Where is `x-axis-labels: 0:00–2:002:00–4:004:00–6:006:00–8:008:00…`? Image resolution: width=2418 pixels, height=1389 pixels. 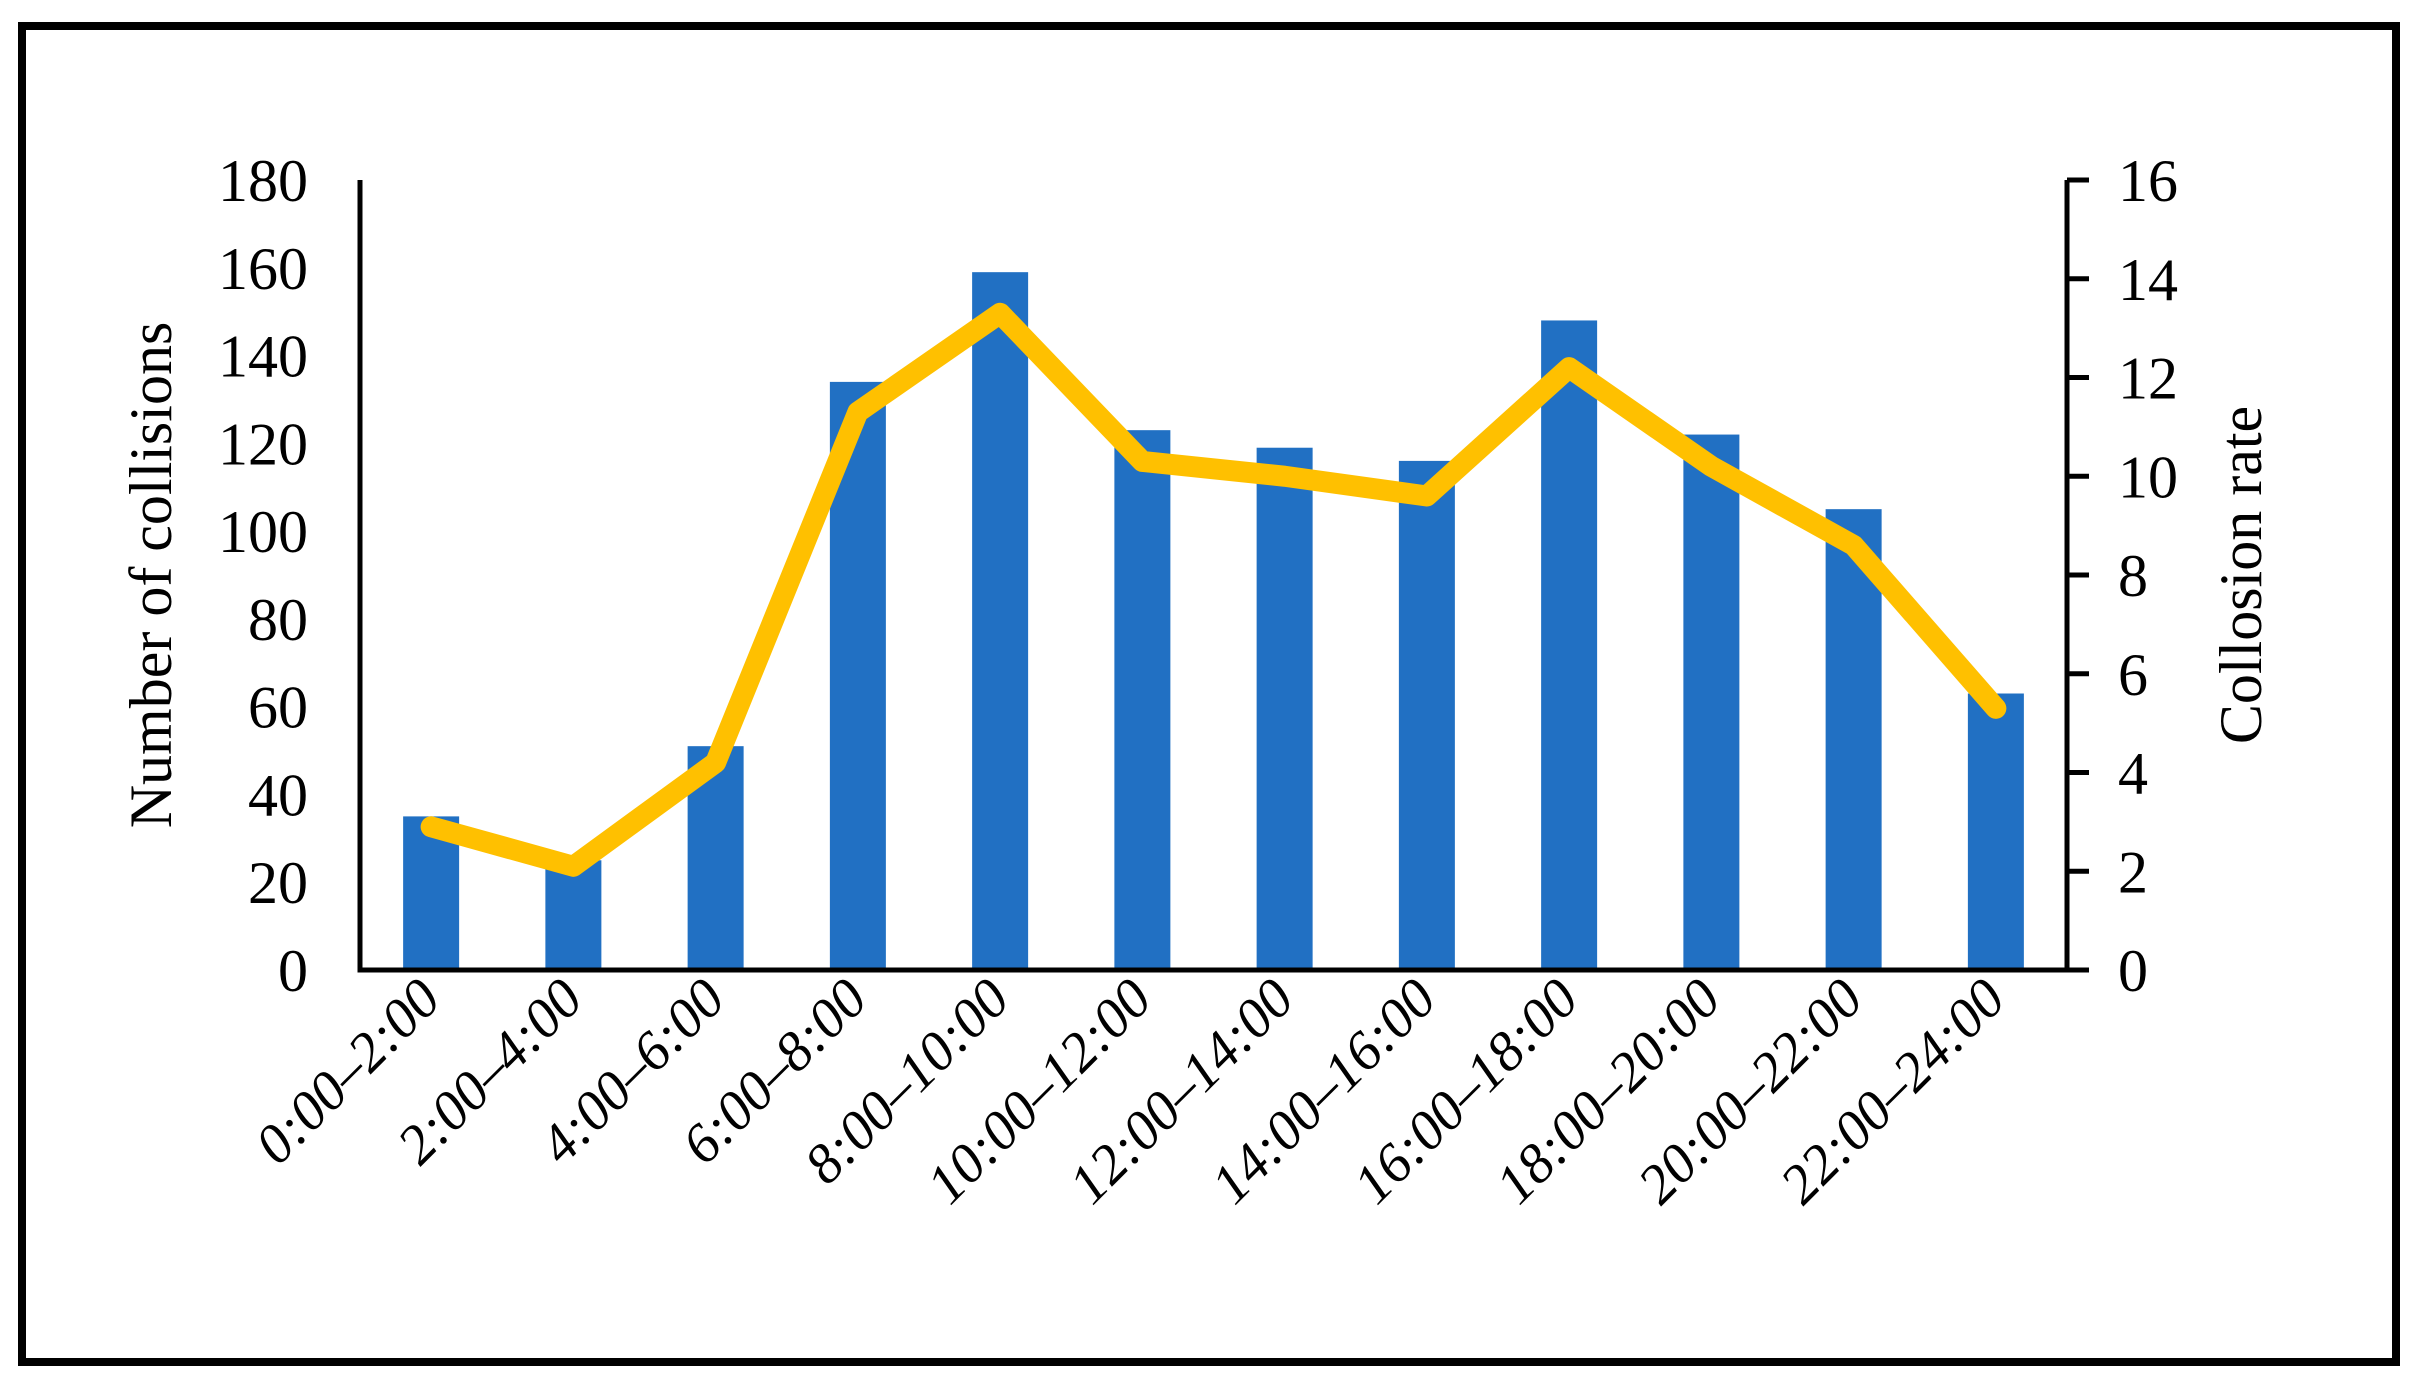 x-axis-labels: 0:00–2:002:00–4:004:00–6:006:00–8:008:00… is located at coordinates (1131, 1091).